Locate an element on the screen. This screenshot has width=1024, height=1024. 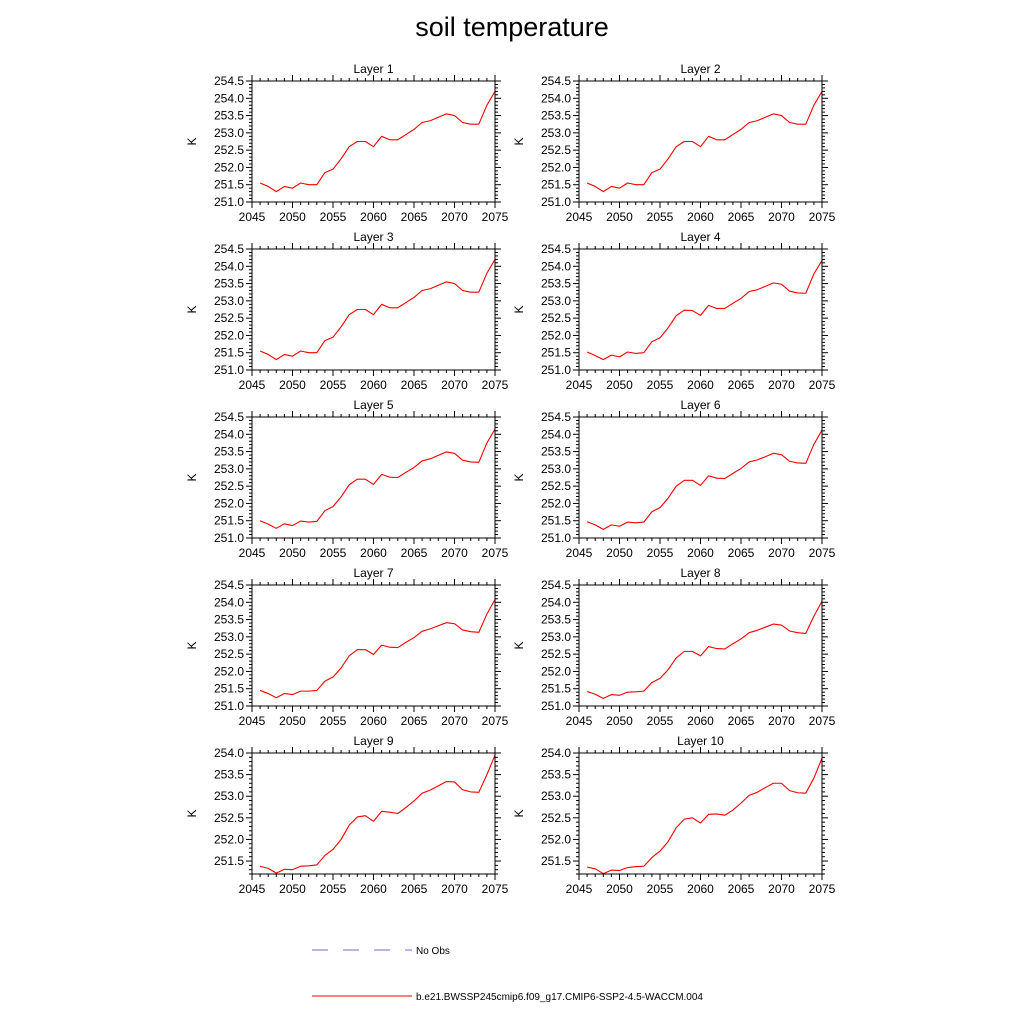
panel-title: Layer 2 is located at coordinates (700, 69).